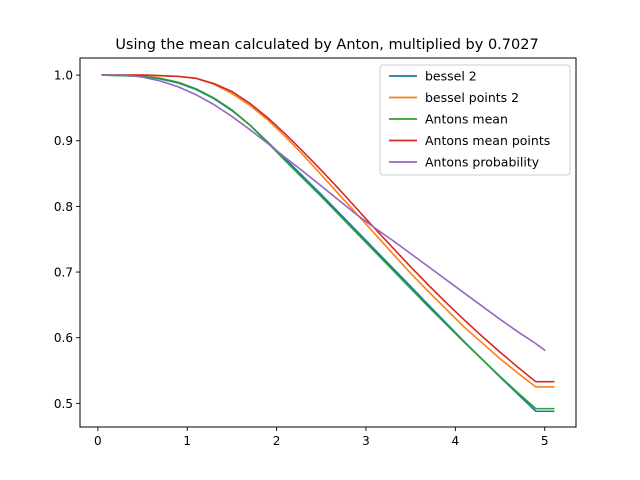  Describe the element at coordinates (63, 76) in the screenshot. I see `y-tick-label-5: 1.0` at that location.